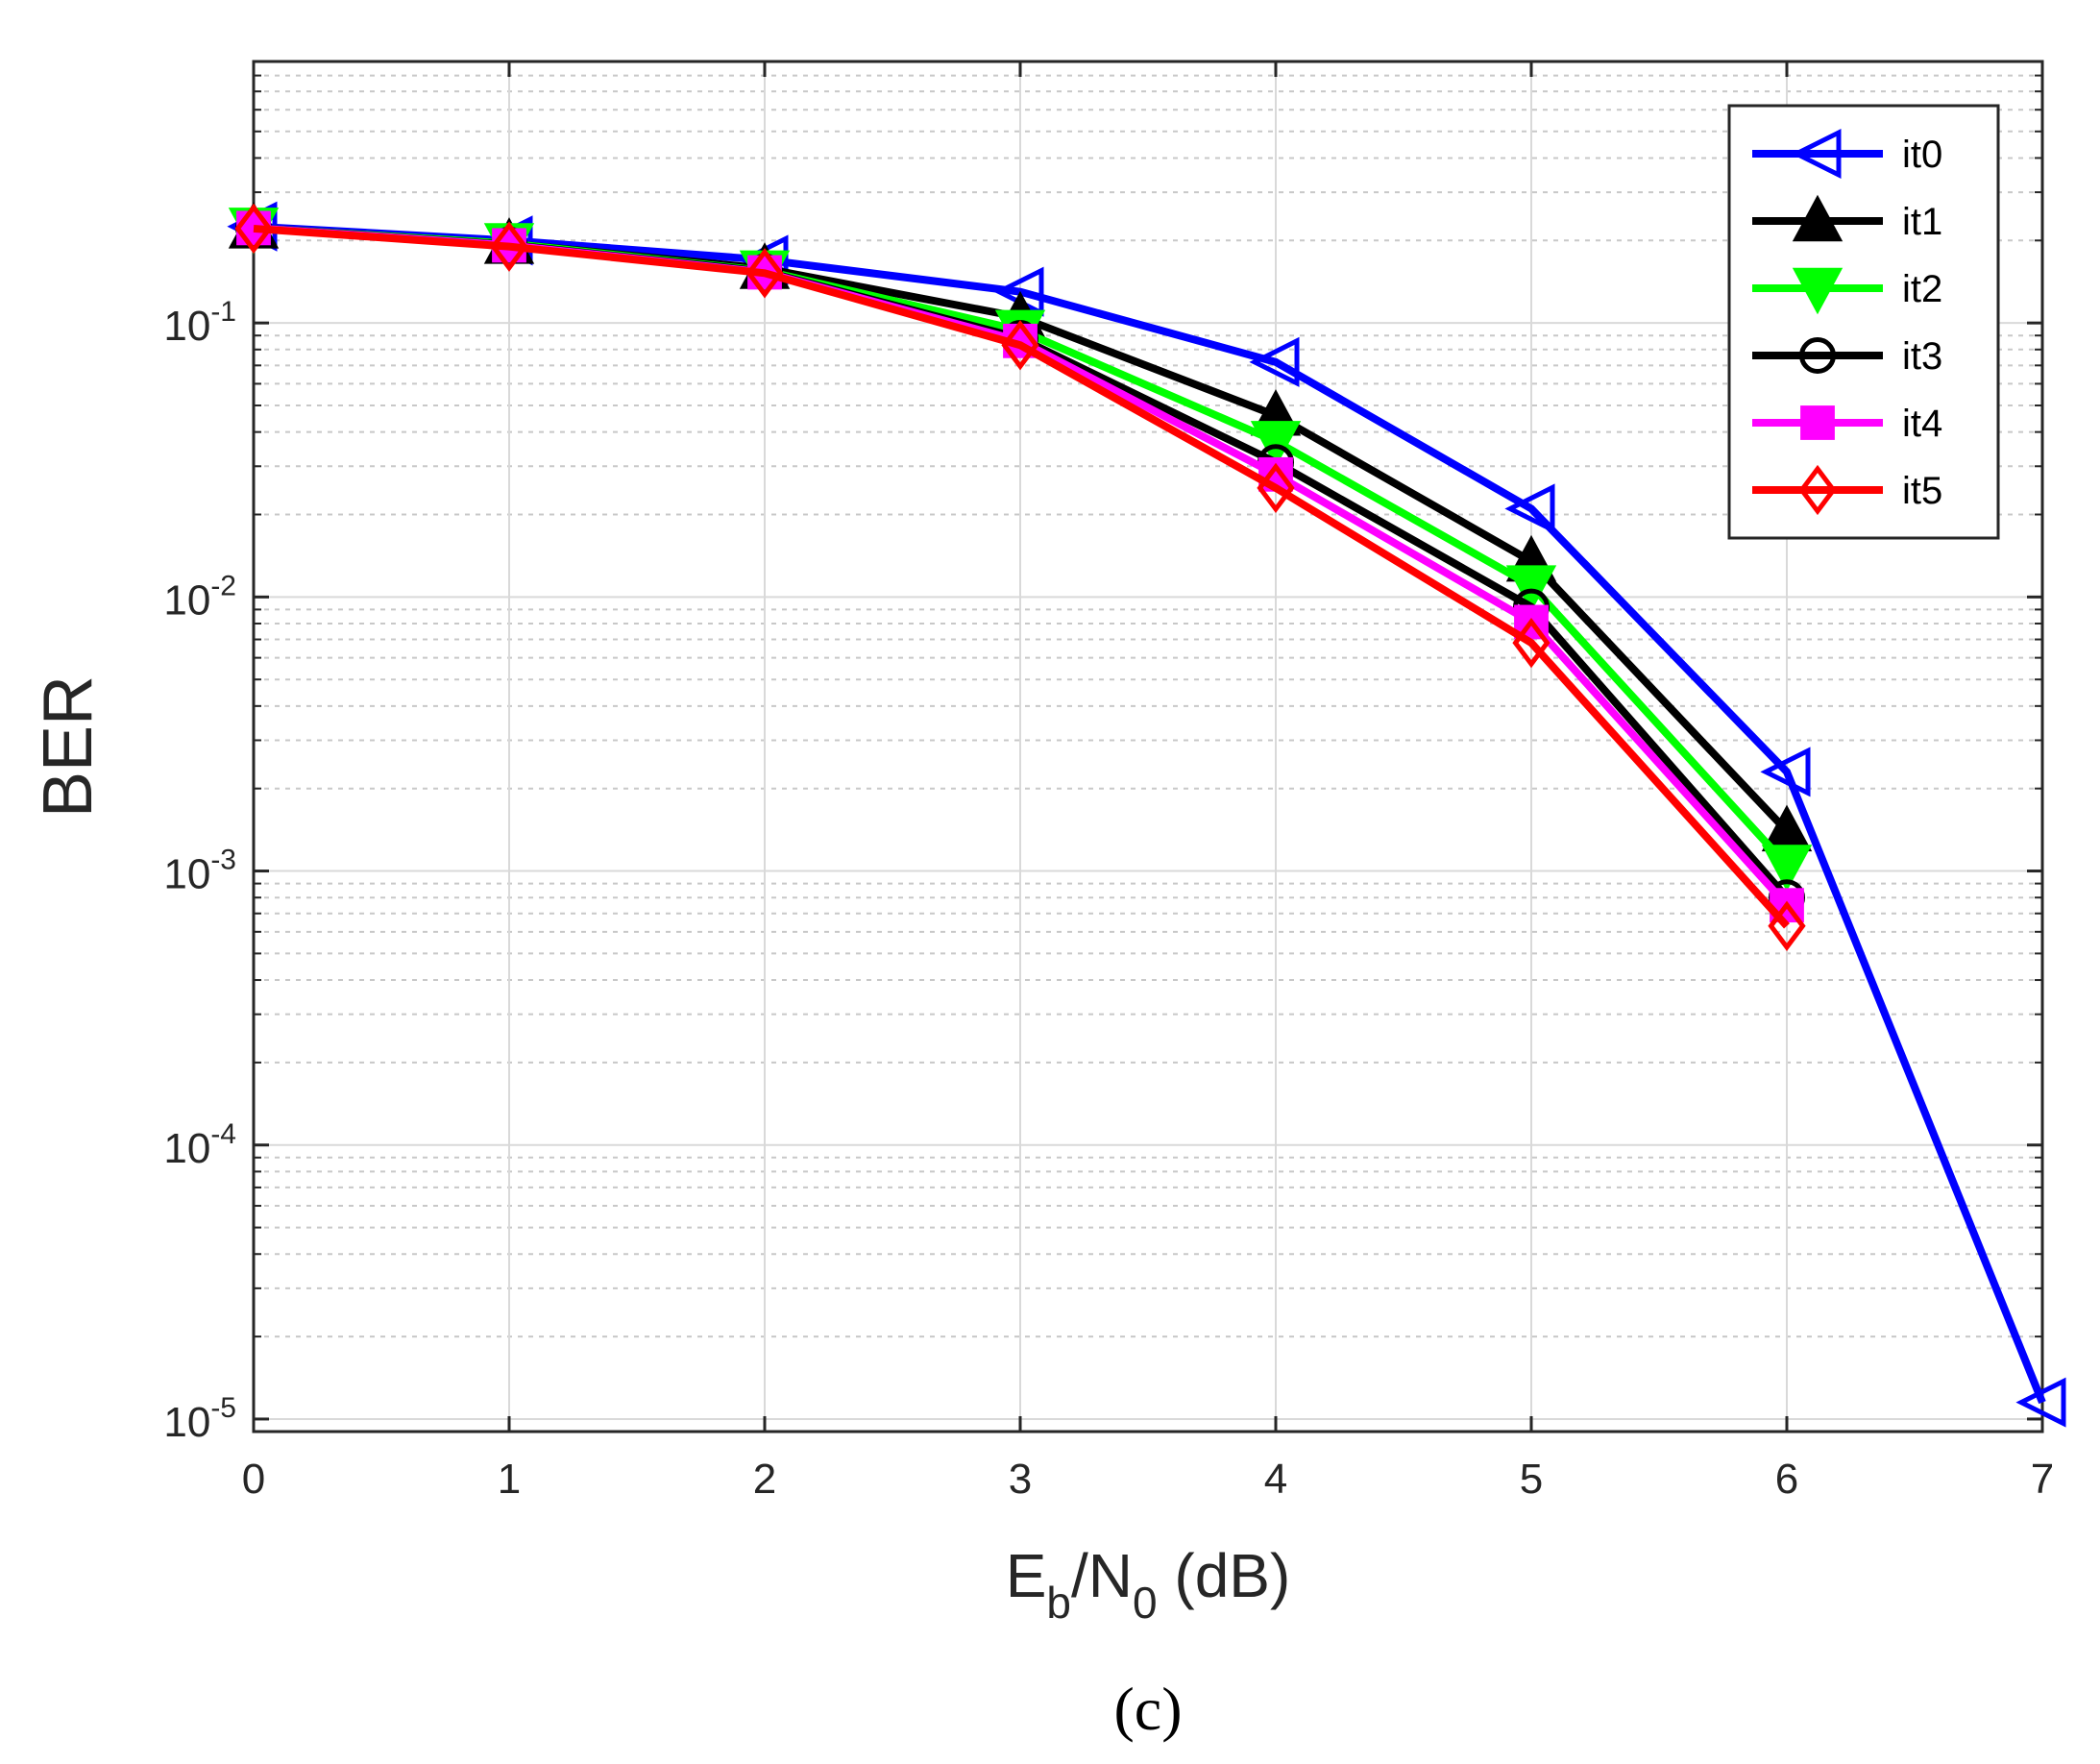 This screenshot has height=1764, width=2100. What do you see at coordinates (764, 1480) in the screenshot?
I see `x-tick-label: 2` at bounding box center [764, 1480].